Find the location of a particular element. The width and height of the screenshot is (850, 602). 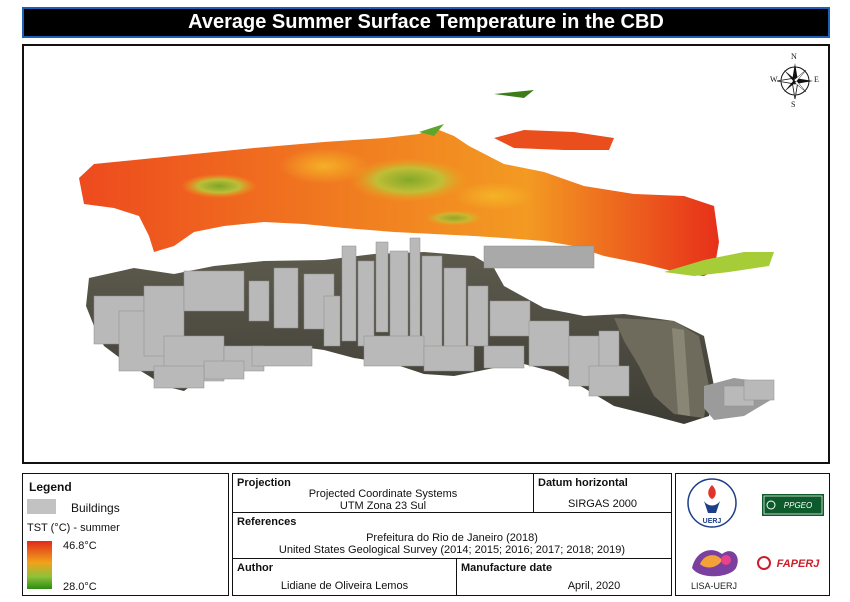

manufacture-label: Manufacture date is located at coordinates (507, 568).